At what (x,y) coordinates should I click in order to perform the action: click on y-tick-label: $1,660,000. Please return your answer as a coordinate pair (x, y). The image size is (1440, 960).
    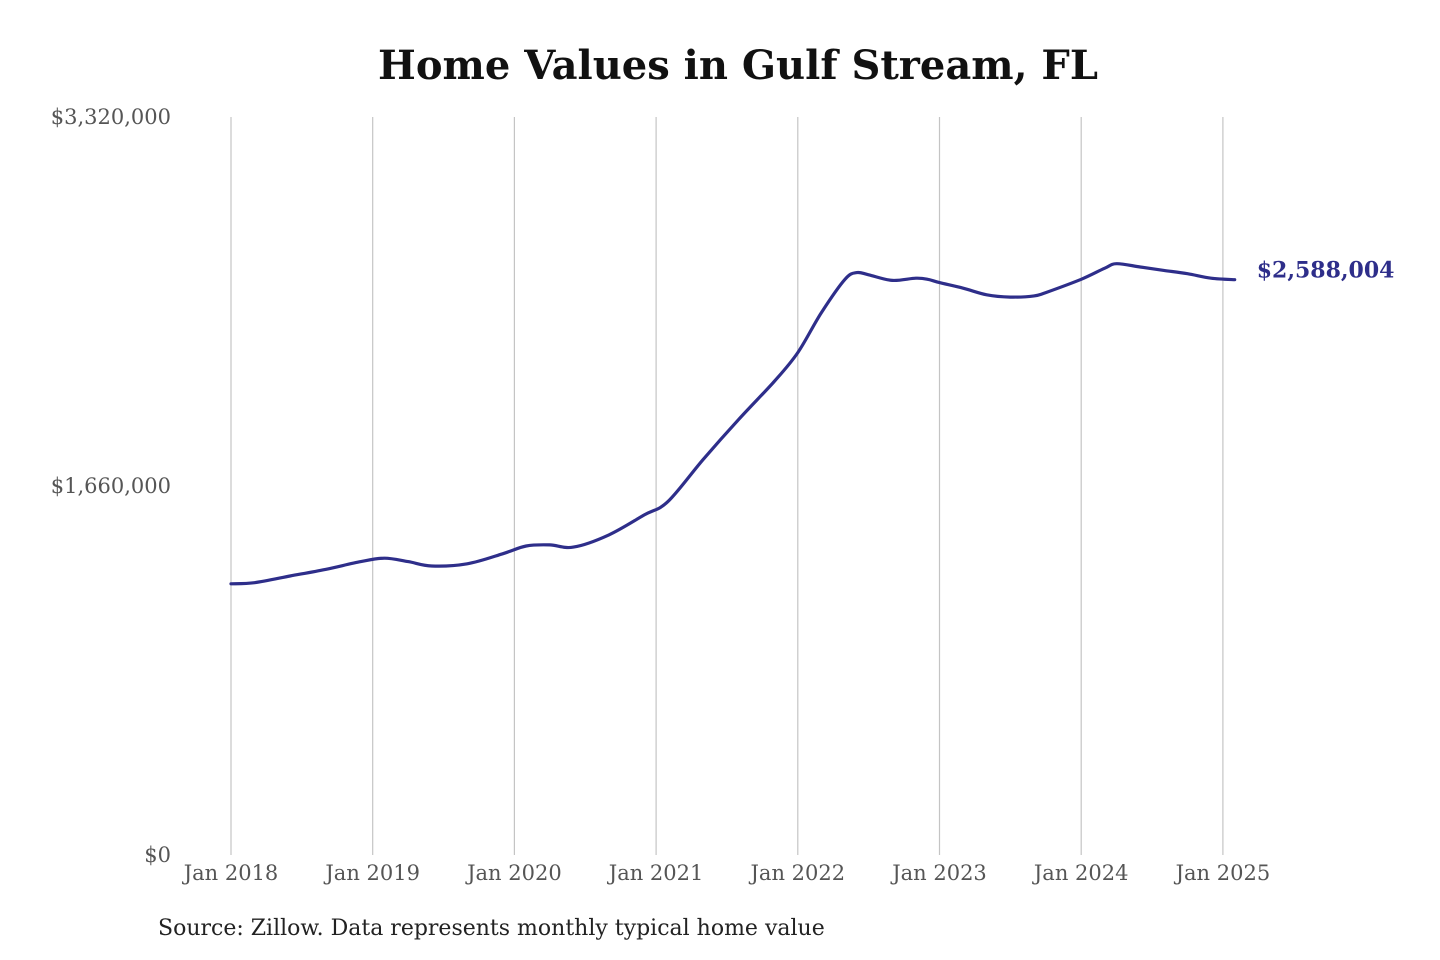
    Looking at the image, I should click on (111, 486).